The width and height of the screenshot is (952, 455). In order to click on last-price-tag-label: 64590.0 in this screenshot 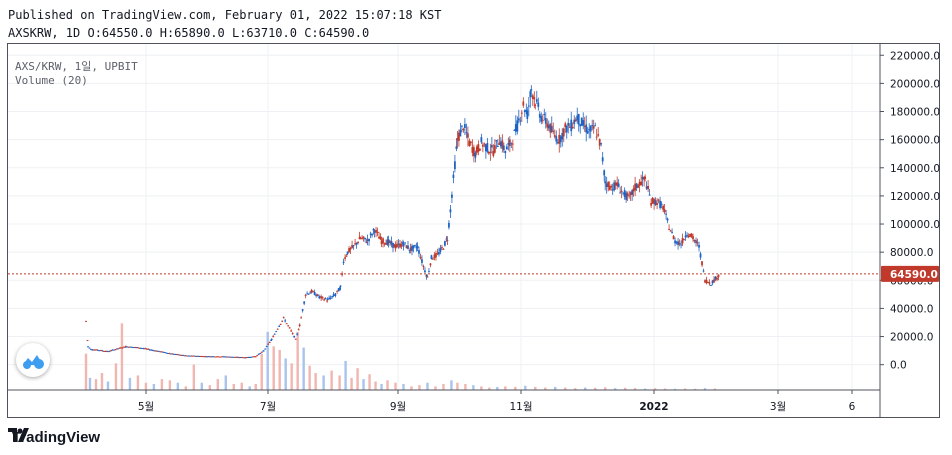, I will do `click(914, 275)`.